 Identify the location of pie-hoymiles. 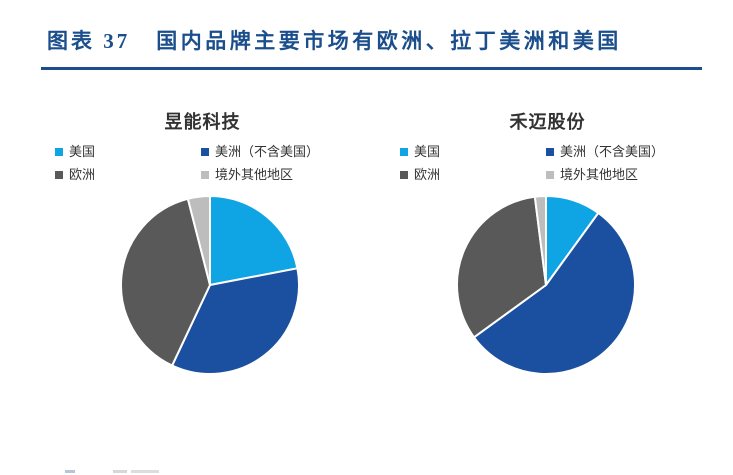
(546, 285).